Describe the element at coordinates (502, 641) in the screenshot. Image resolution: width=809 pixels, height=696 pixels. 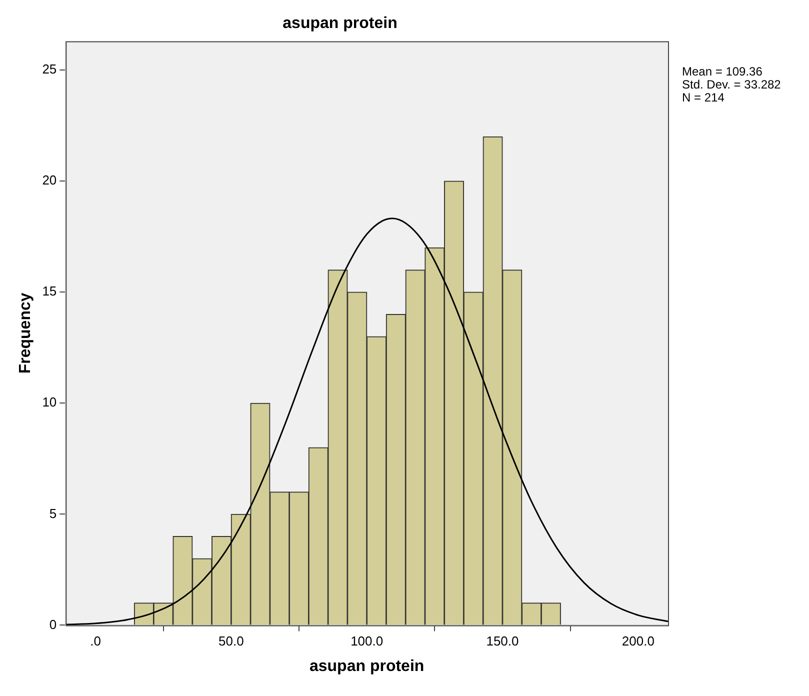
I see `x-tick-label: 150.0` at that location.